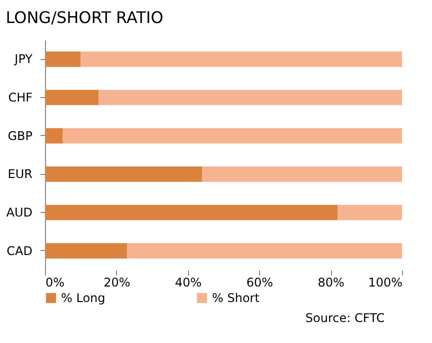 The image size is (432, 343). Describe the element at coordinates (20, 97) in the screenshot. I see `y-tick-label: CHF` at that location.